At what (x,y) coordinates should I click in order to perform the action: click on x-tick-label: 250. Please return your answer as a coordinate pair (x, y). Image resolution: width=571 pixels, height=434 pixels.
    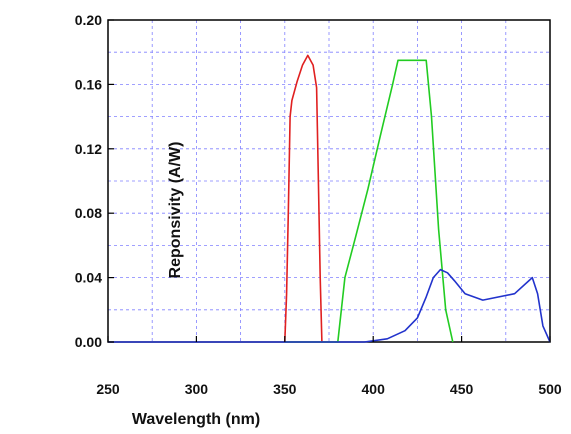
    Looking at the image, I should click on (108, 389).